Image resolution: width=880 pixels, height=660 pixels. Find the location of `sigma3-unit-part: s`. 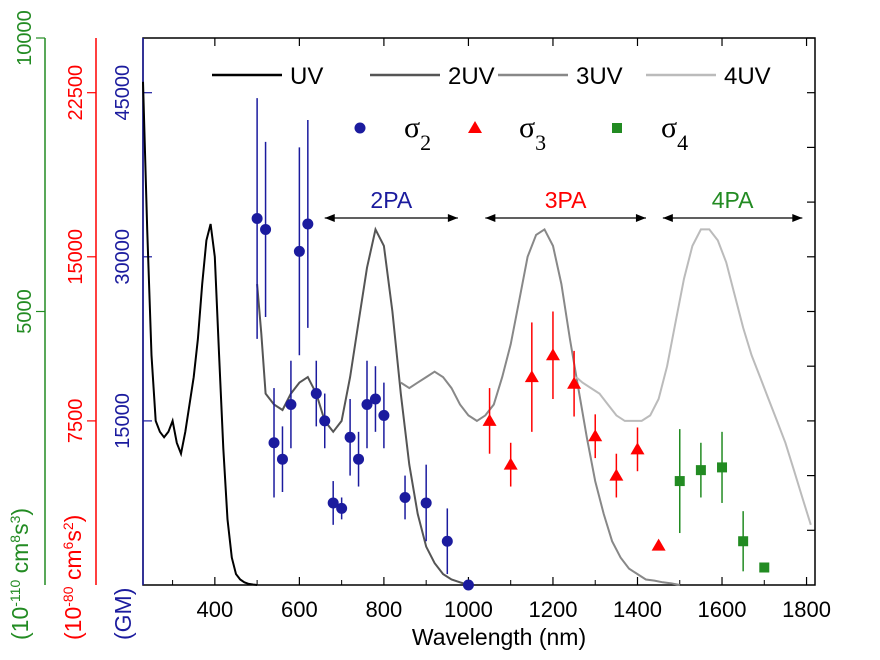

sigma3-unit-part: s is located at coordinates (73, 536).